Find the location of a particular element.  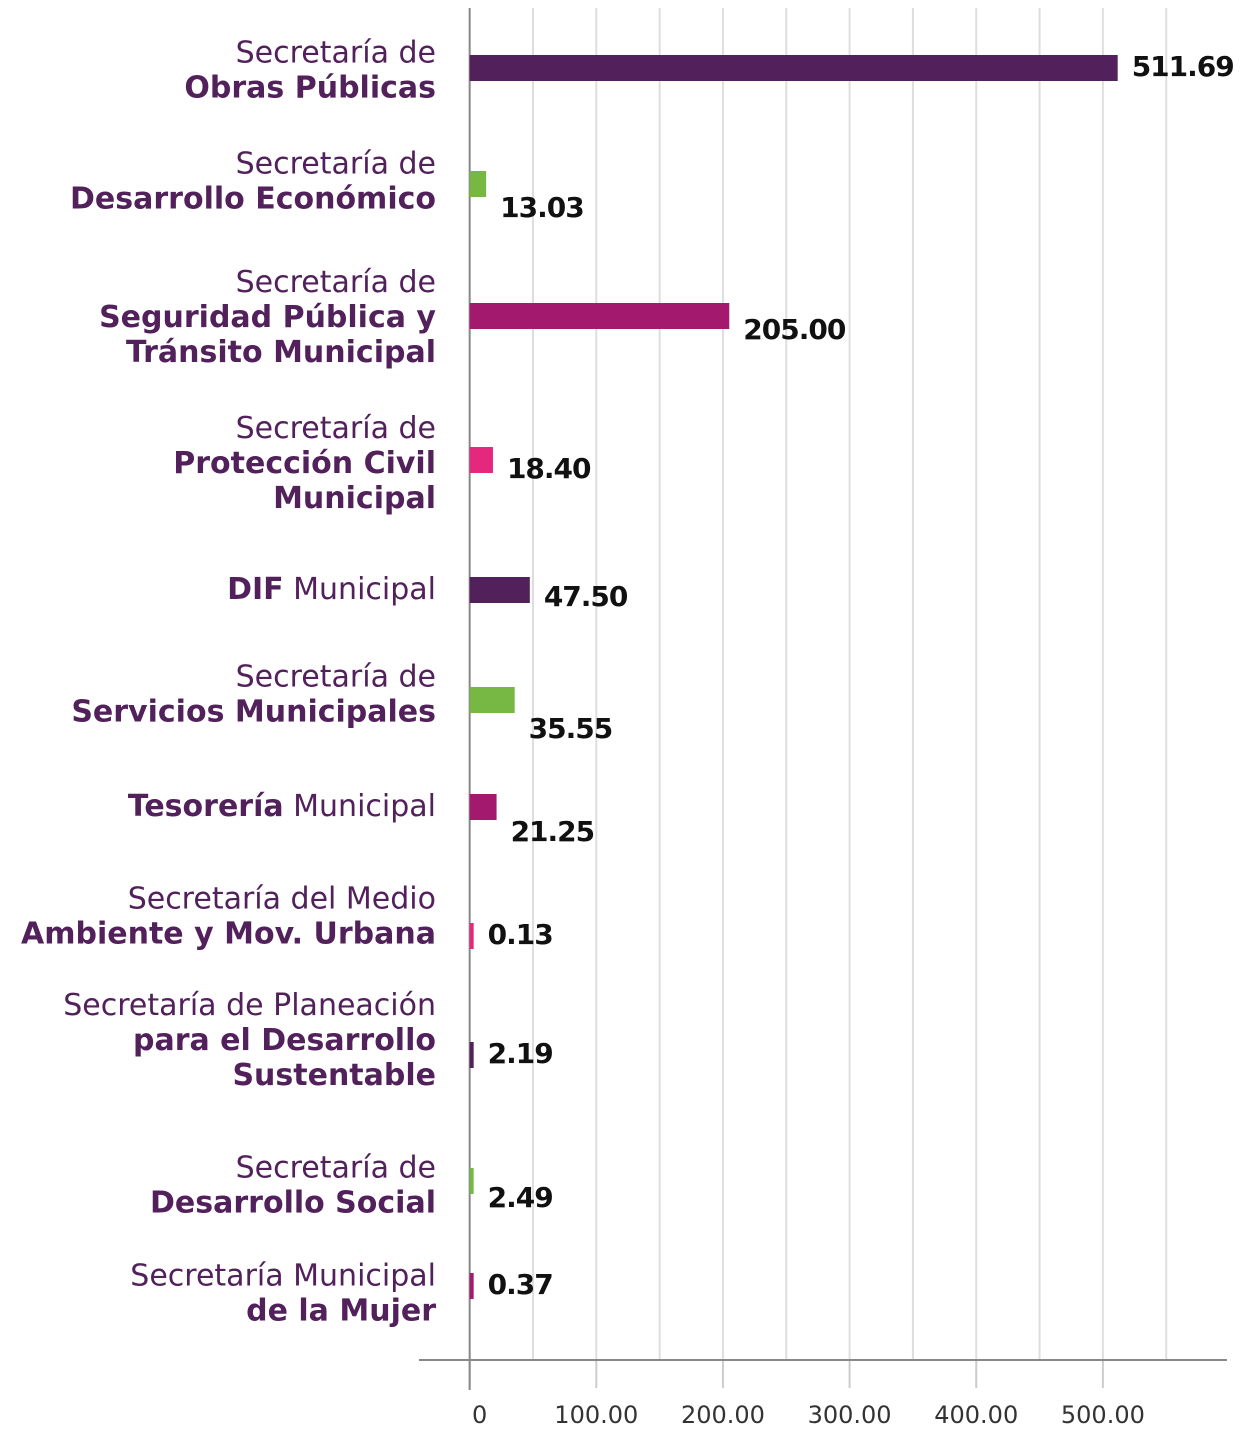

category-label: para el Desarrollo is located at coordinates (284, 1040).